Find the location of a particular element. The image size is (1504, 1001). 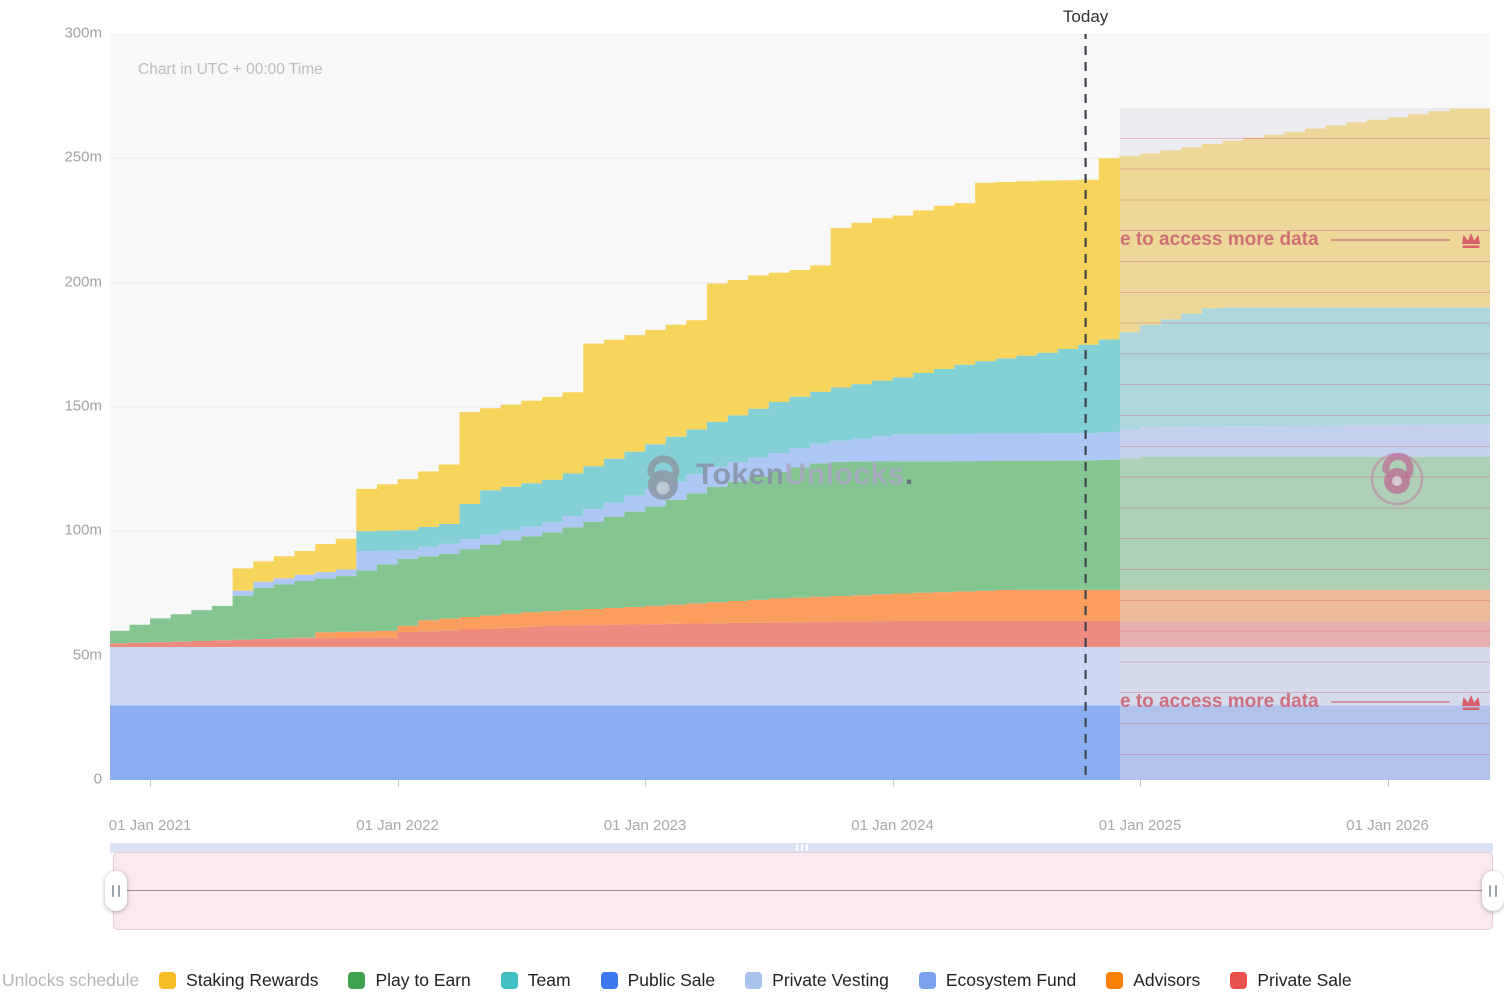

legend-item-play-to-earn: Play to Earn is located at coordinates (409, 980).